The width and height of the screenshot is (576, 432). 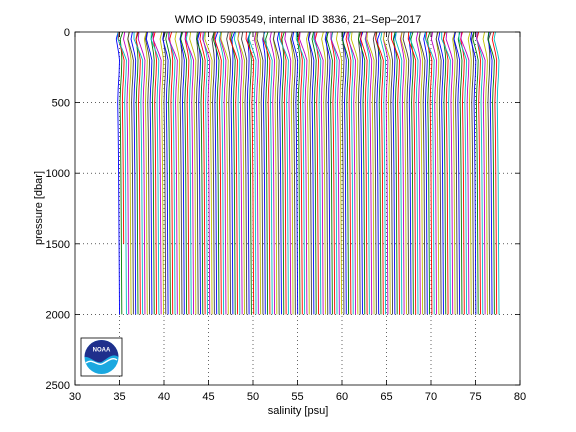 I want to click on x-tick-label: 50, so click(x=253, y=397).